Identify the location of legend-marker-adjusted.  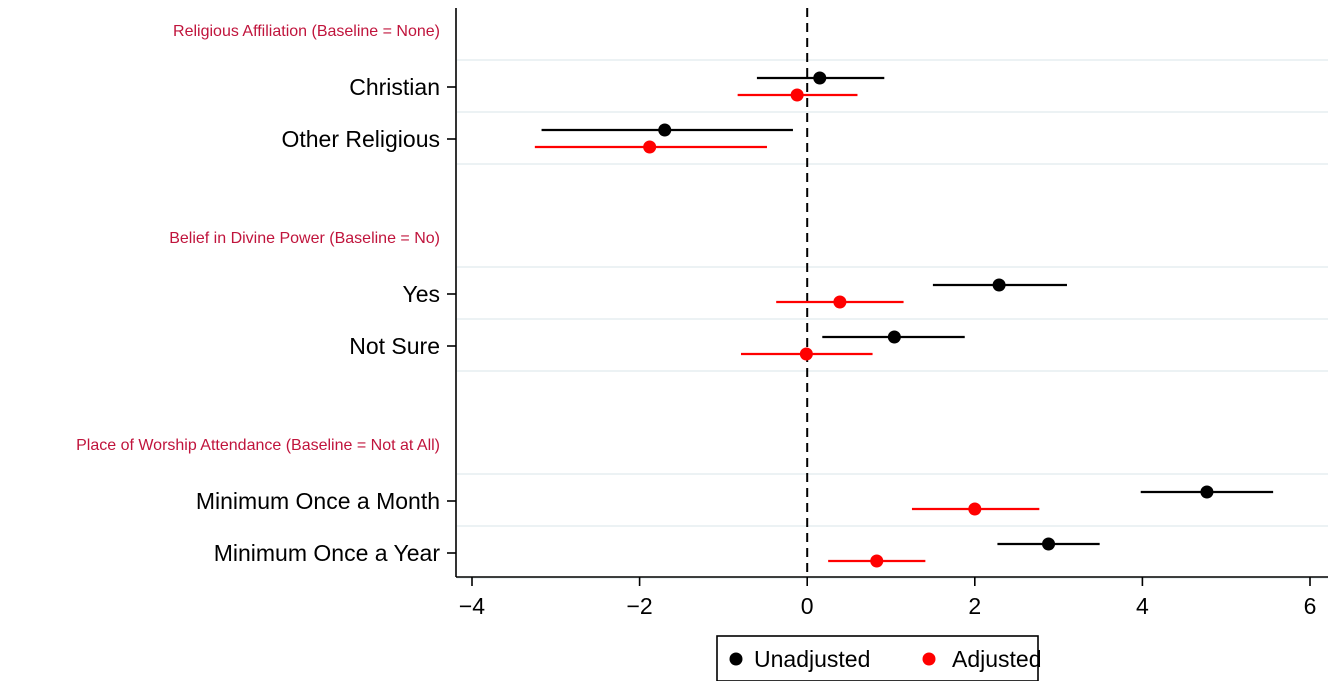
(929, 659).